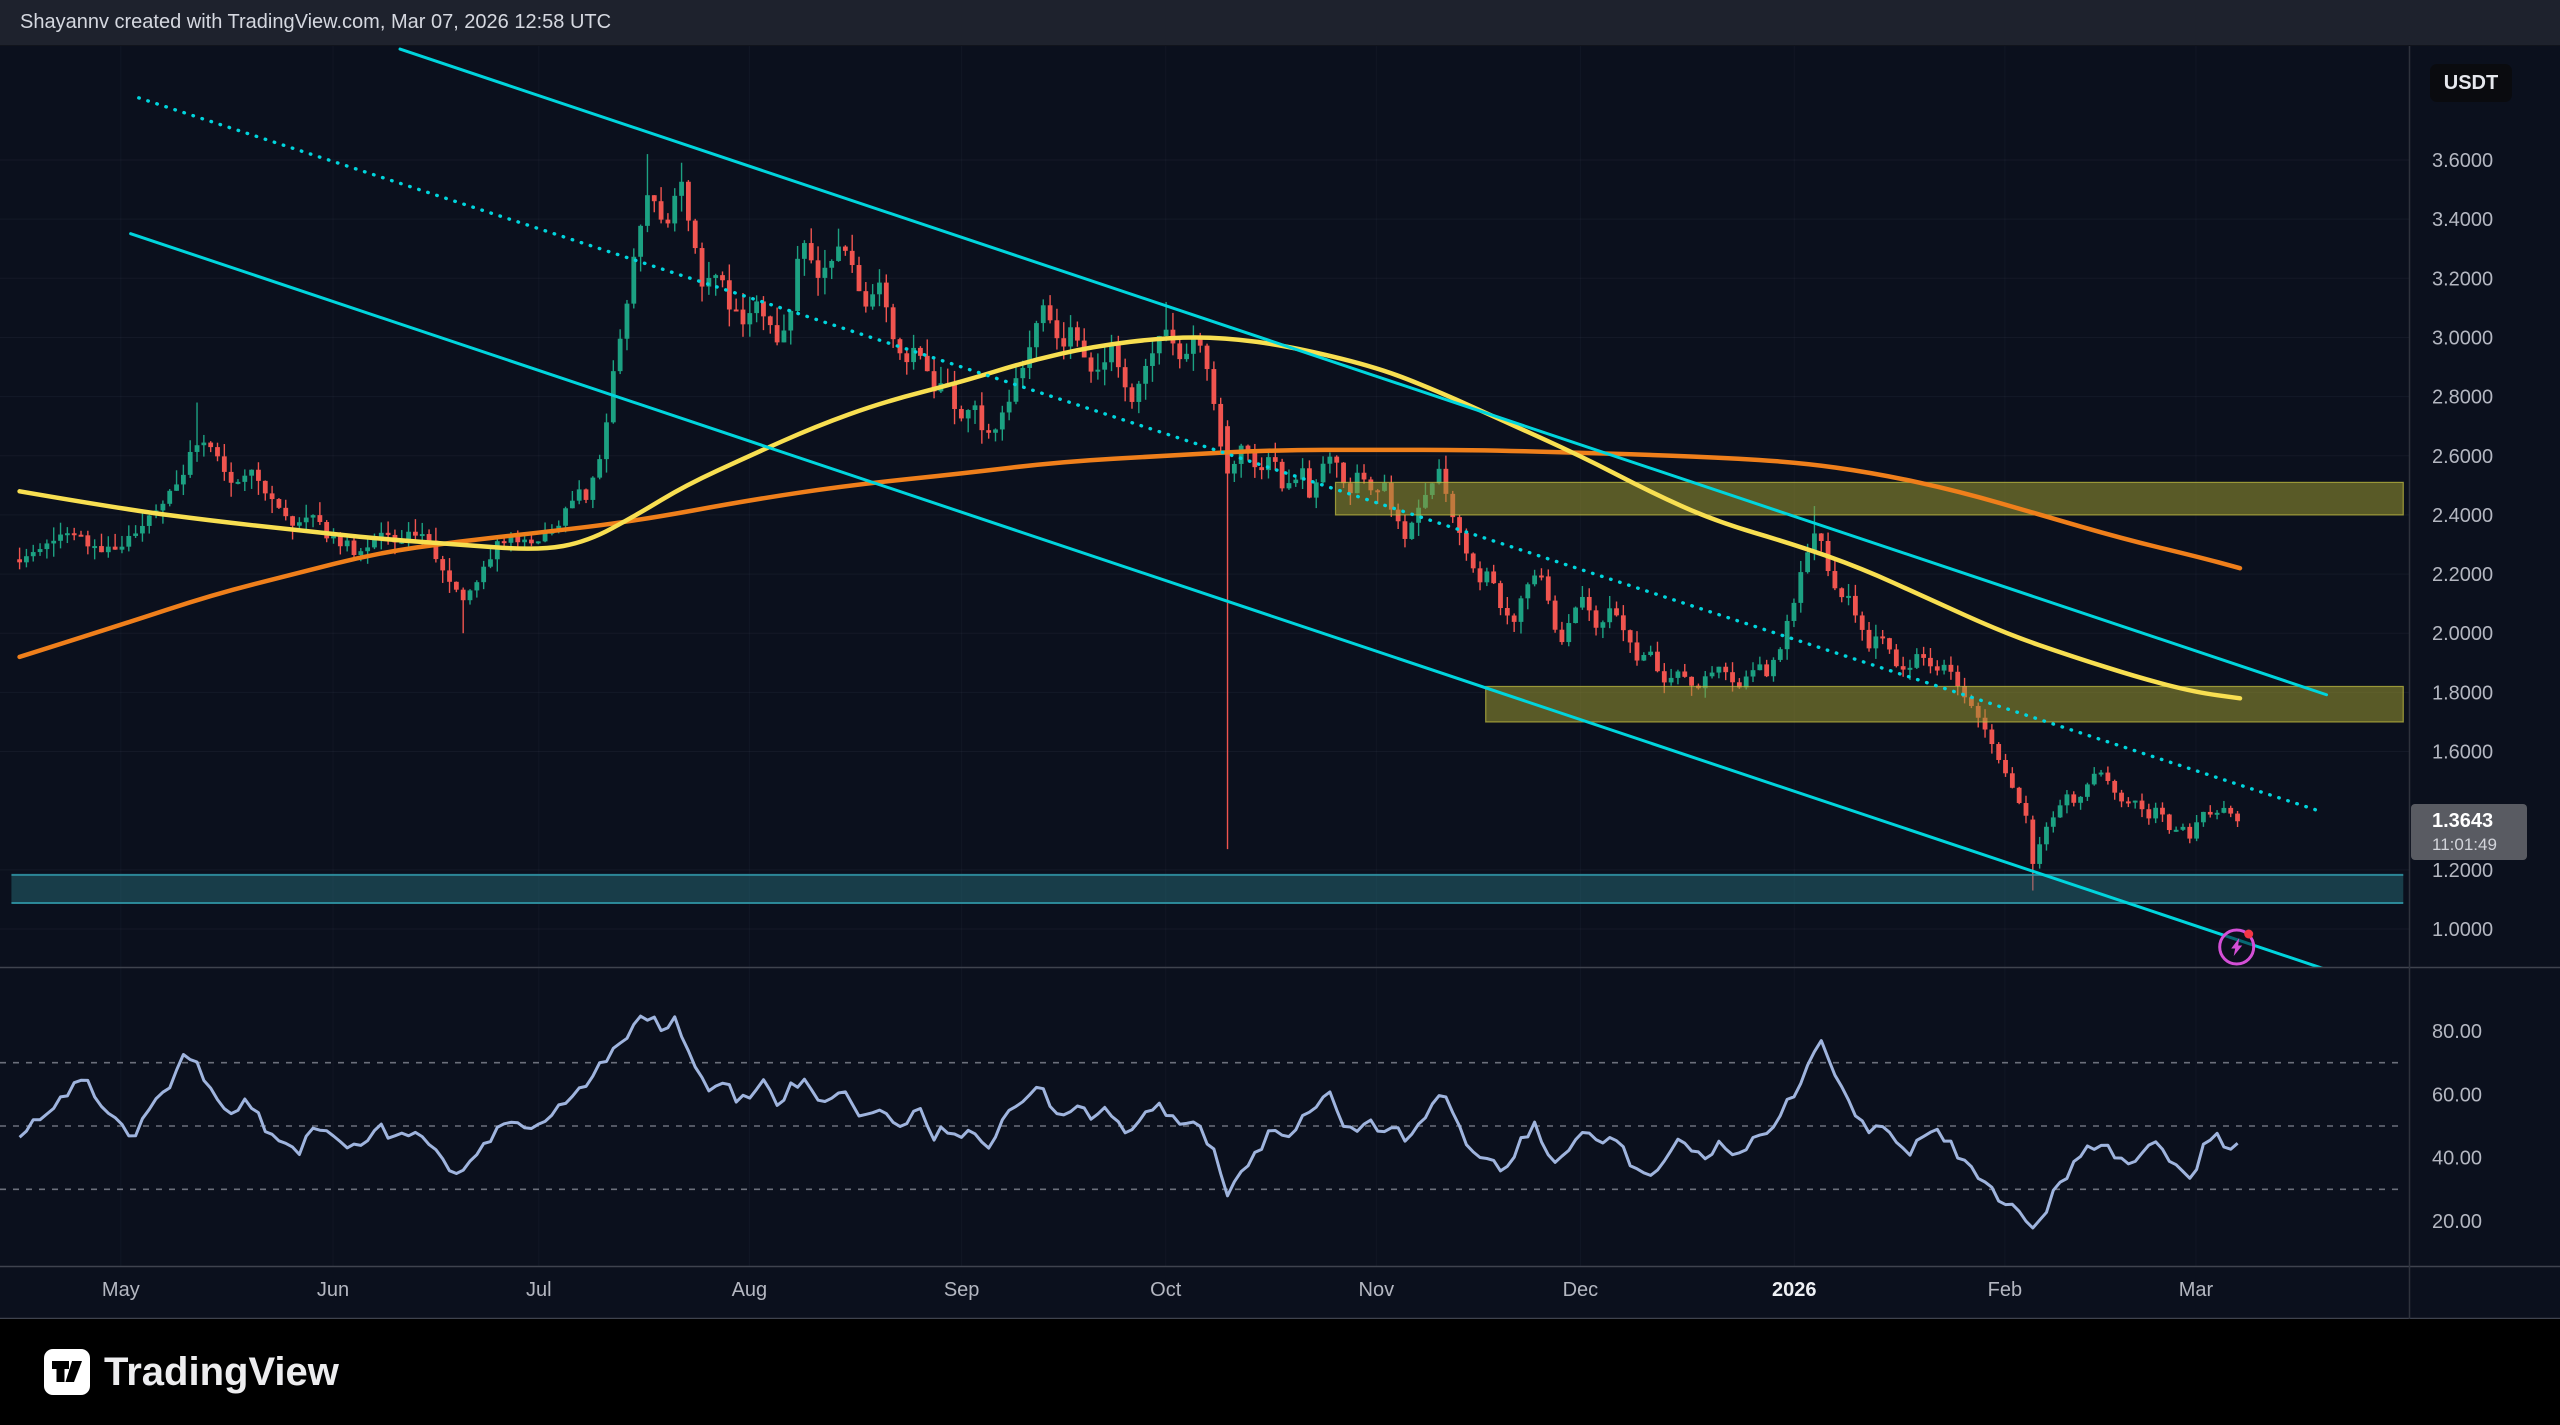 The width and height of the screenshot is (2560, 1425). I want to click on ma-slow-orange-line, so click(1130, 553).